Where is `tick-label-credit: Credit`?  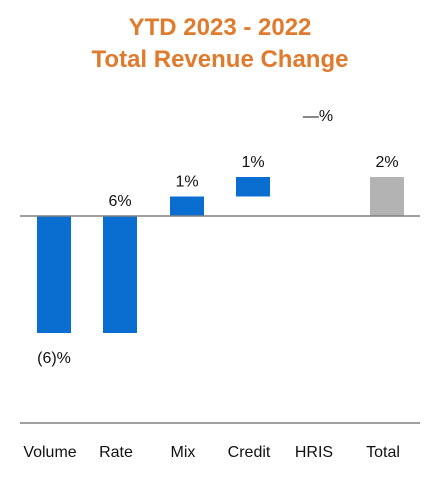
tick-label-credit: Credit is located at coordinates (249, 452).